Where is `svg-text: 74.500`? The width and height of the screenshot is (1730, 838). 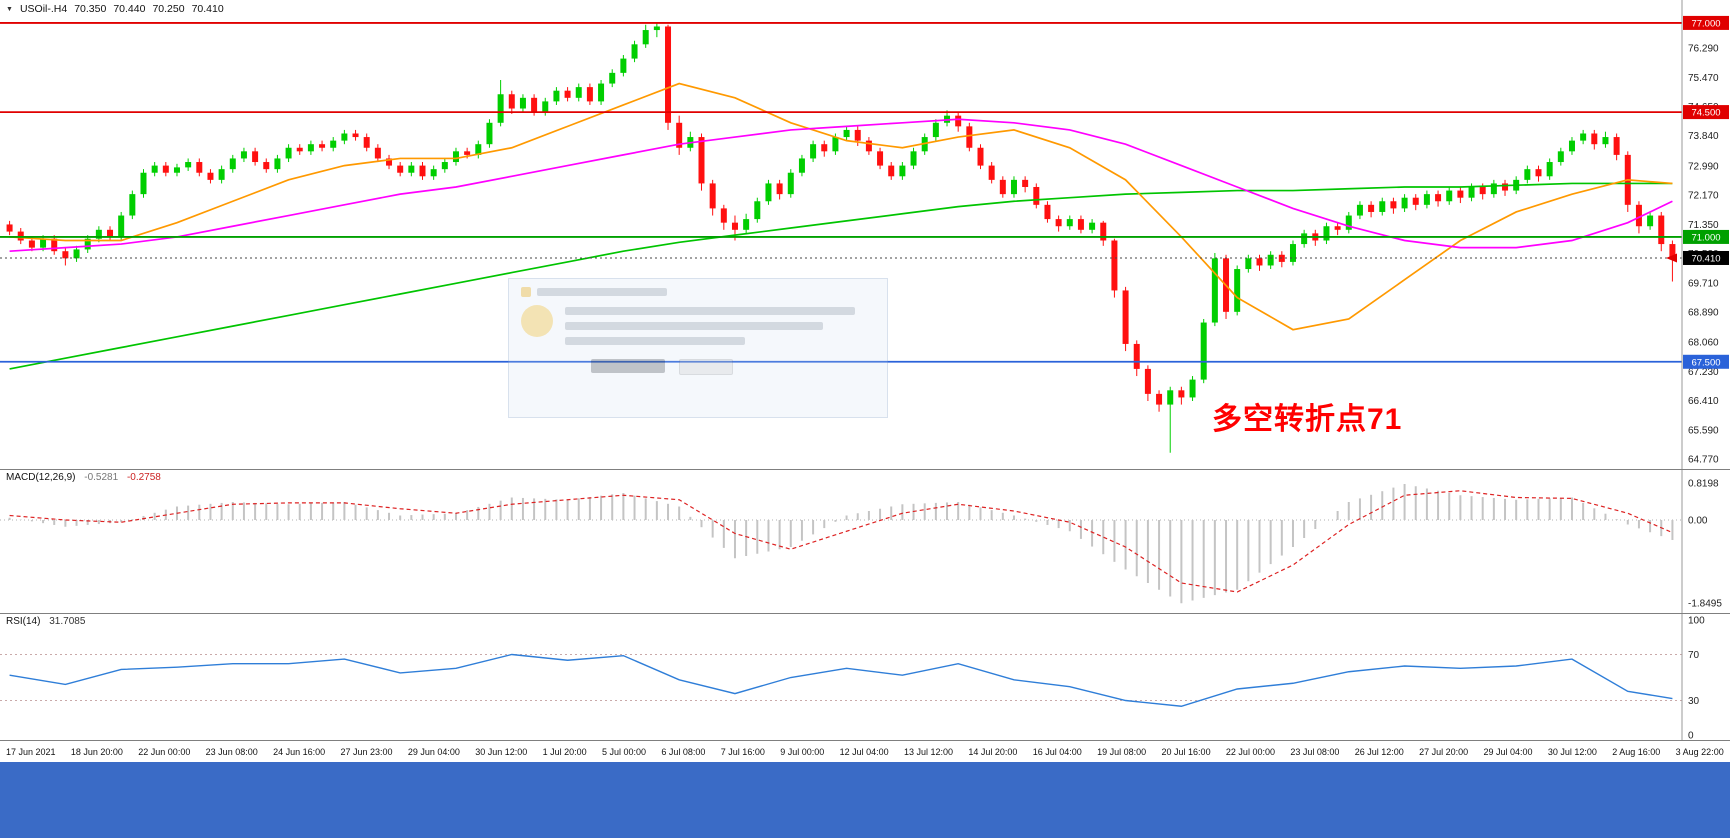 svg-text: 74.500 is located at coordinates (1705, 113).